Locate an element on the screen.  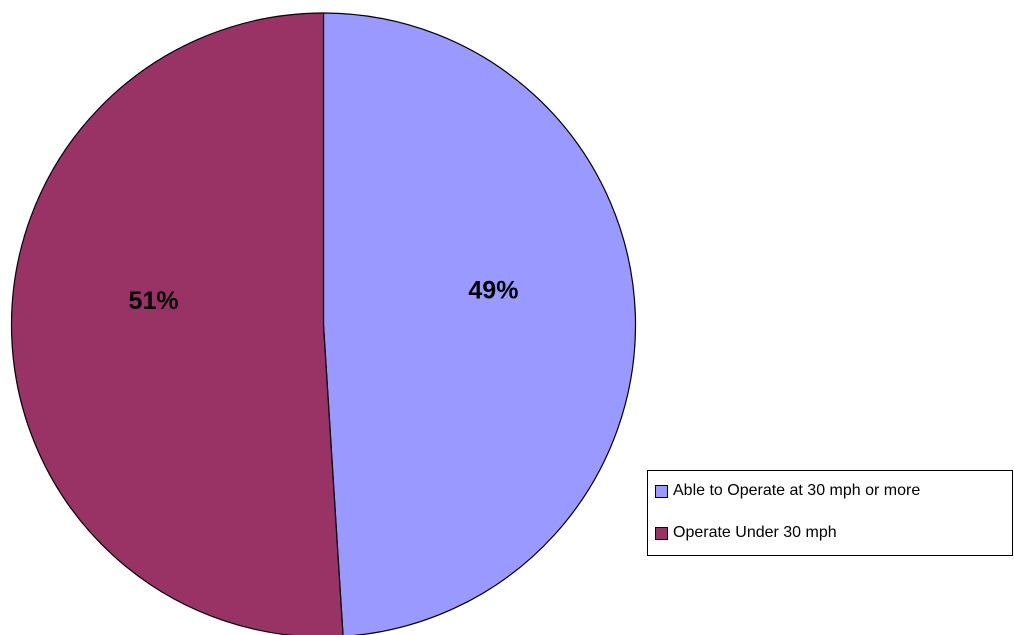
legend-swatch-able-30-plus is located at coordinates (661, 491).